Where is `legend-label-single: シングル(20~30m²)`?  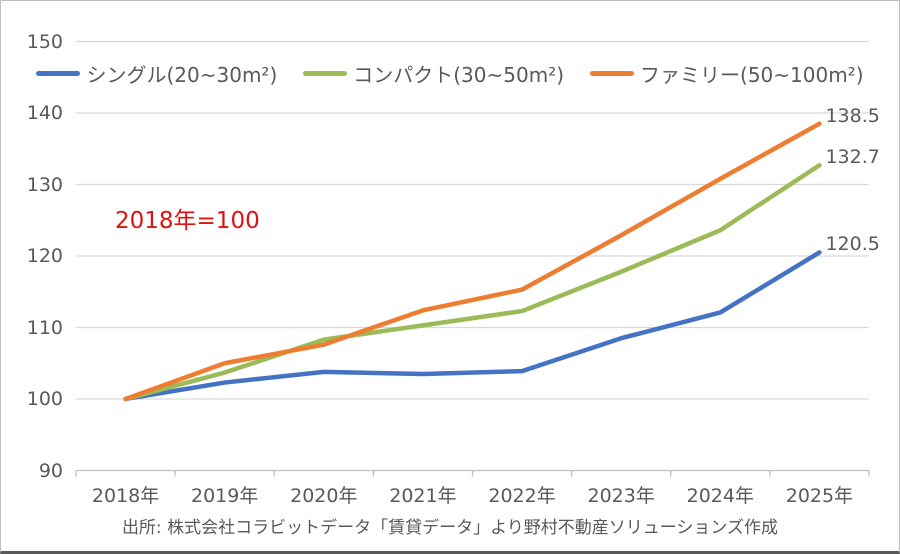 legend-label-single: シングル(20~30m²) is located at coordinates (182, 75).